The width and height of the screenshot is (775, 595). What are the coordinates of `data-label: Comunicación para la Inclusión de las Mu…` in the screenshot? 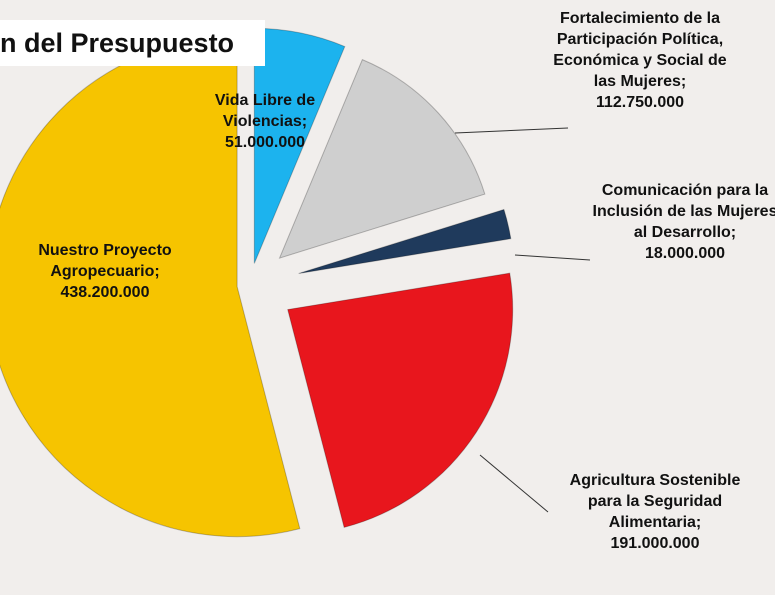 It's located at (682, 222).